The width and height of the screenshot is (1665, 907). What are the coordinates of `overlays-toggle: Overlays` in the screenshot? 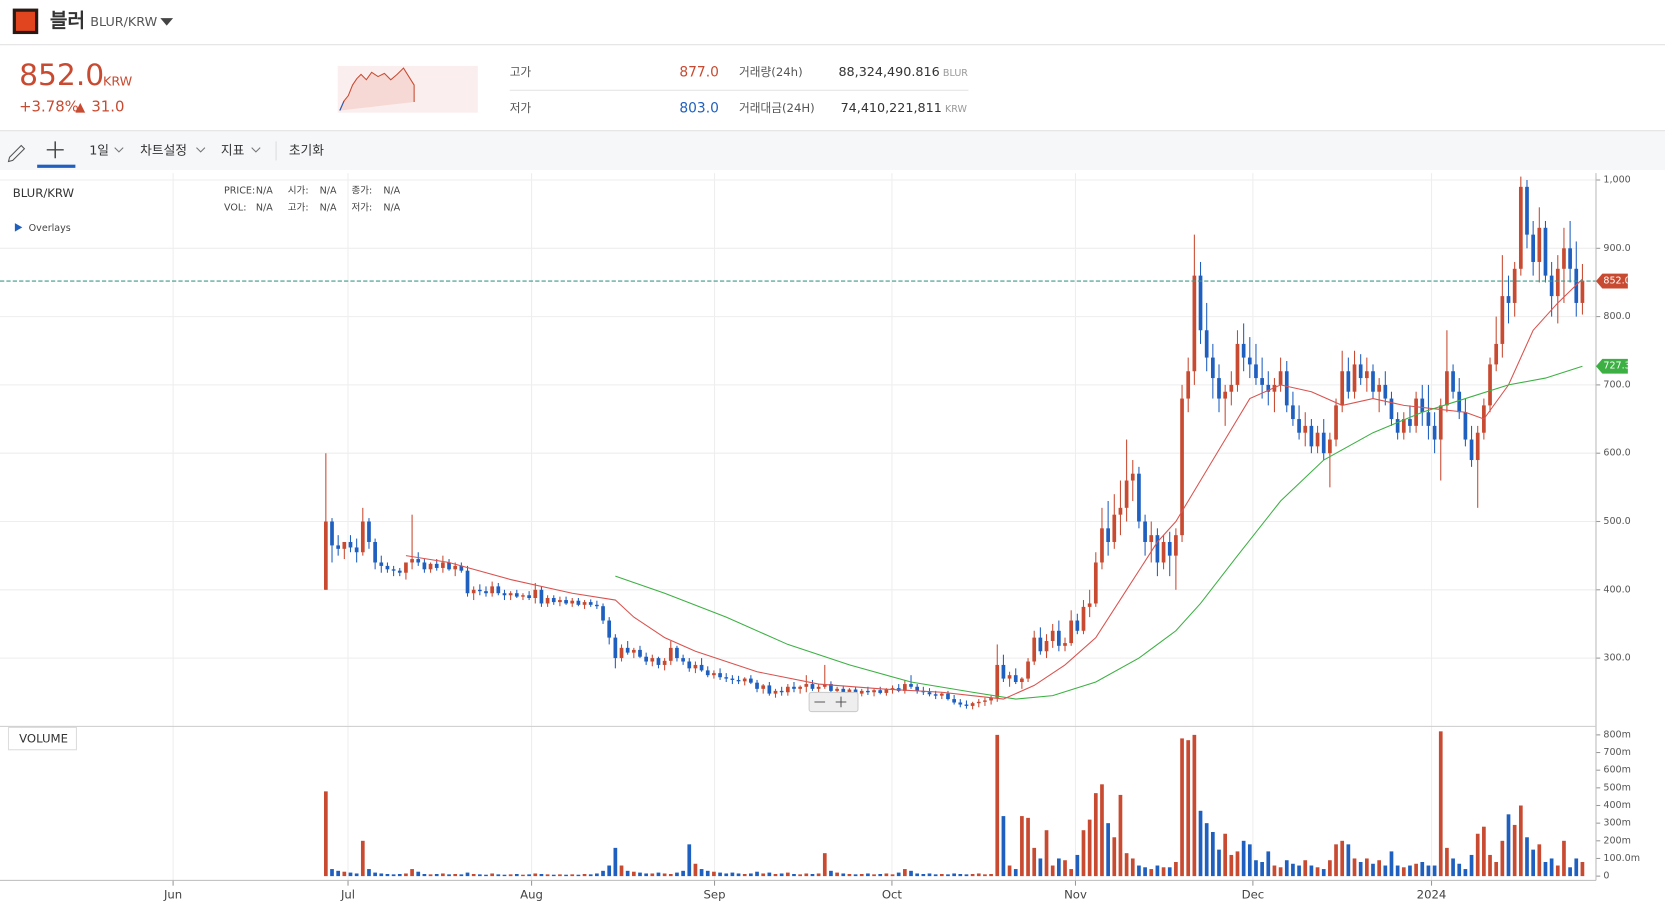 It's located at (50, 228).